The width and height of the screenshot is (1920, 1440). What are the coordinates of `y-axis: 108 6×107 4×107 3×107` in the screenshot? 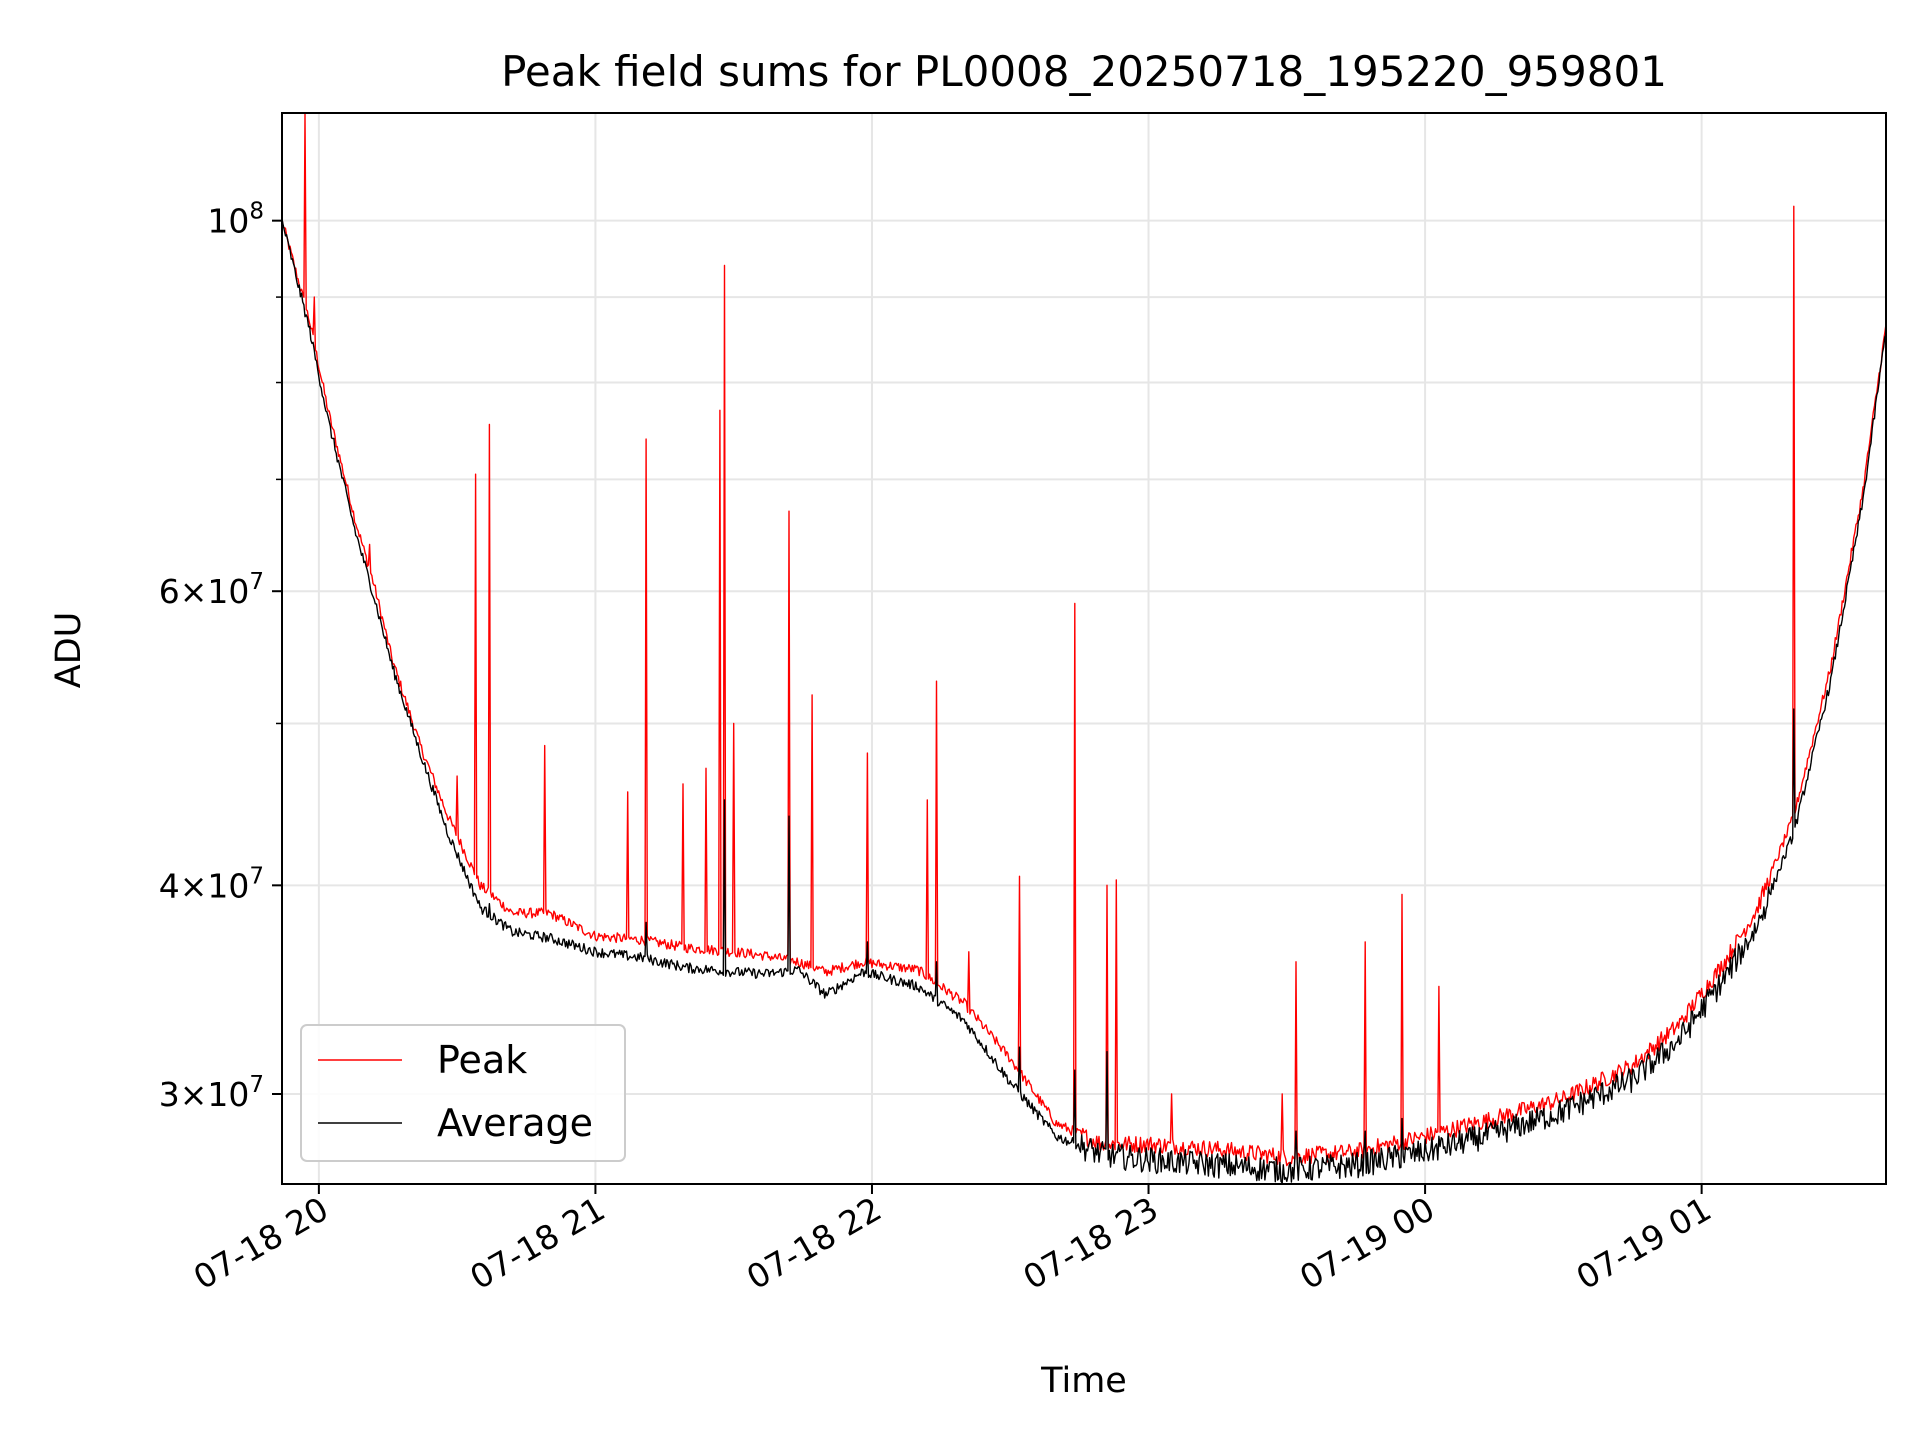 It's located at (220, 656).